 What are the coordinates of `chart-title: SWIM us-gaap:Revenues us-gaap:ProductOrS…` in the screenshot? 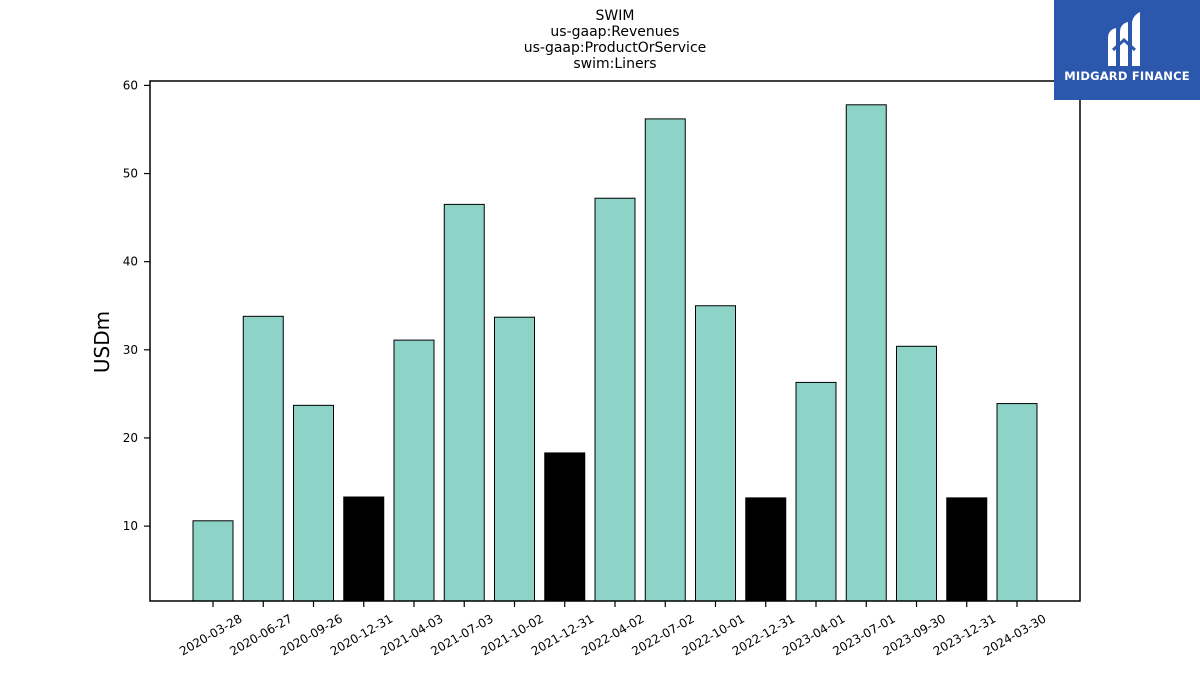 It's located at (615, 40).